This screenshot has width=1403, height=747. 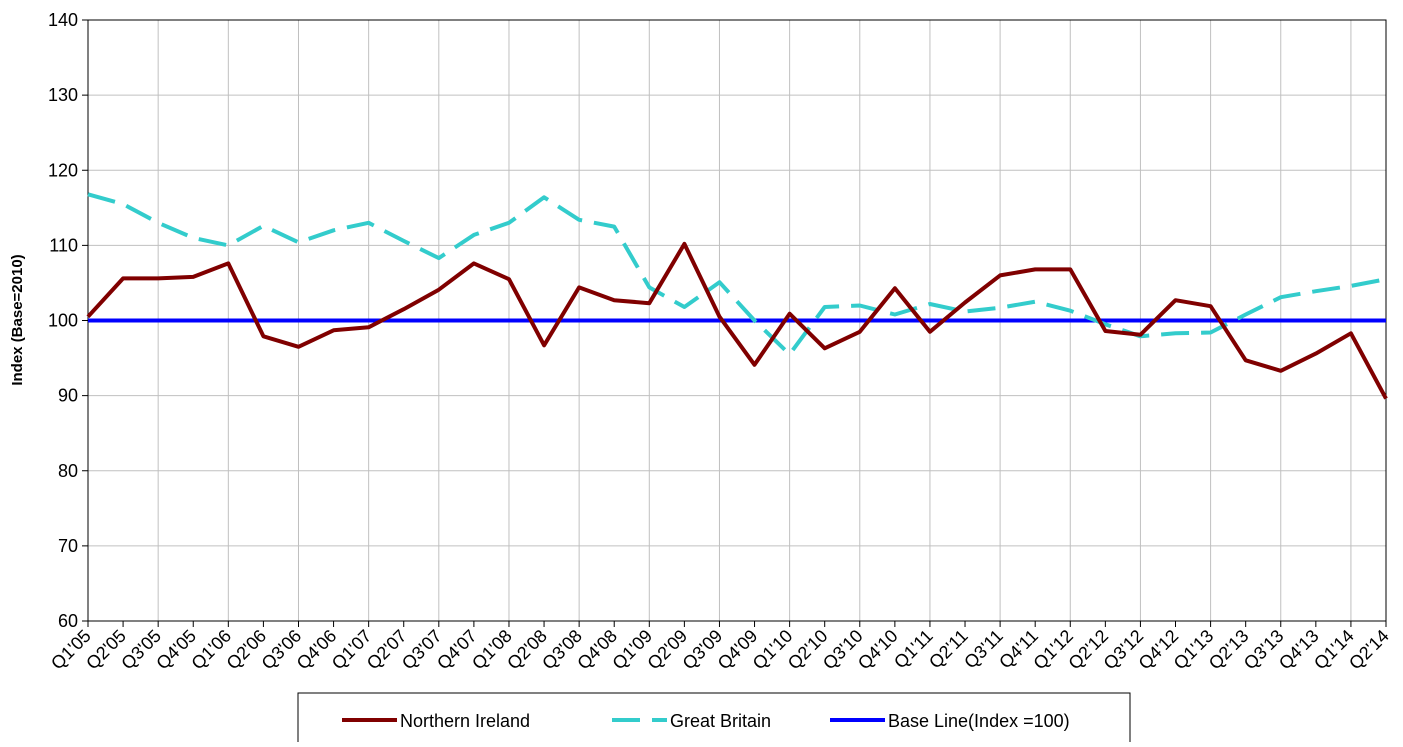 What do you see at coordinates (1334, 650) in the screenshot?
I see `x-tick-label: Q1'14` at bounding box center [1334, 650].